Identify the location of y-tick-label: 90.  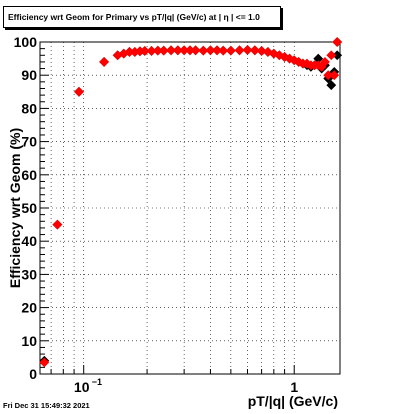
(29, 75).